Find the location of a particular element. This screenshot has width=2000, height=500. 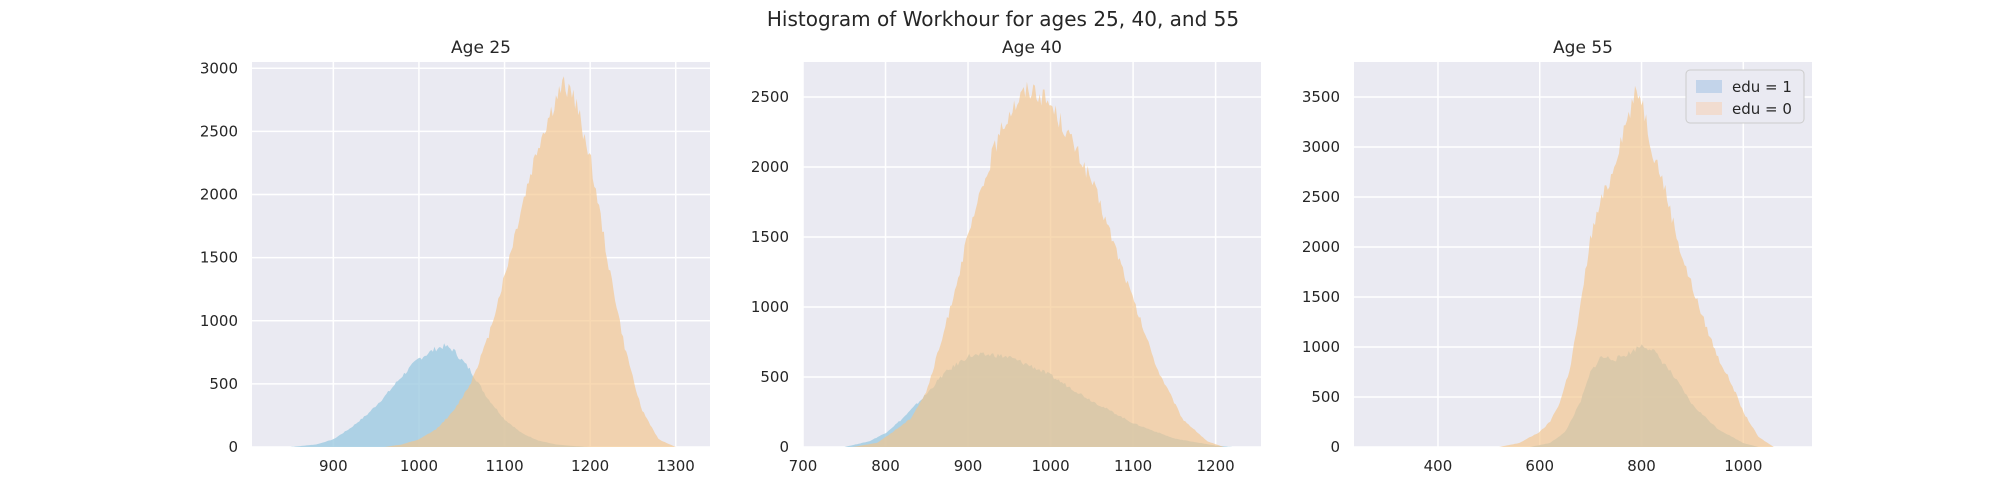

panel-title: Age 25 is located at coordinates (481, 48).